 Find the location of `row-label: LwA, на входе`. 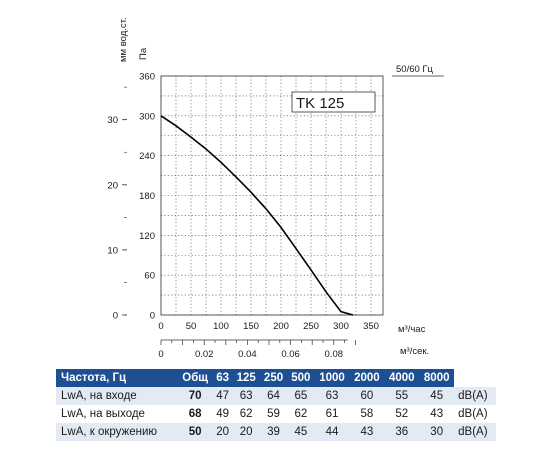

row-label: LwA, на входе is located at coordinates (99, 396).